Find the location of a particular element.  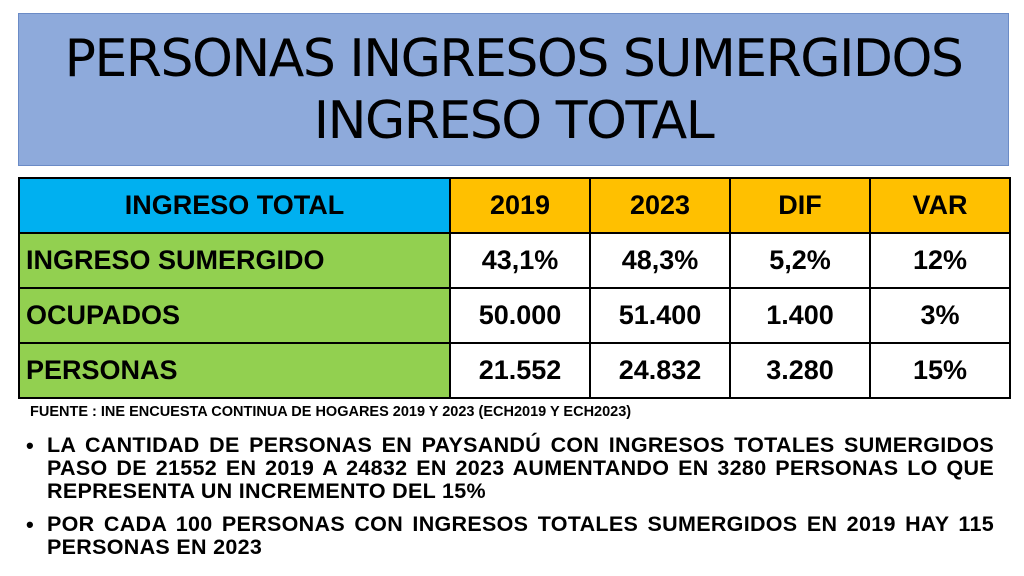

header-ingreso-total: INGRESO TOTAL is located at coordinates (234, 205).